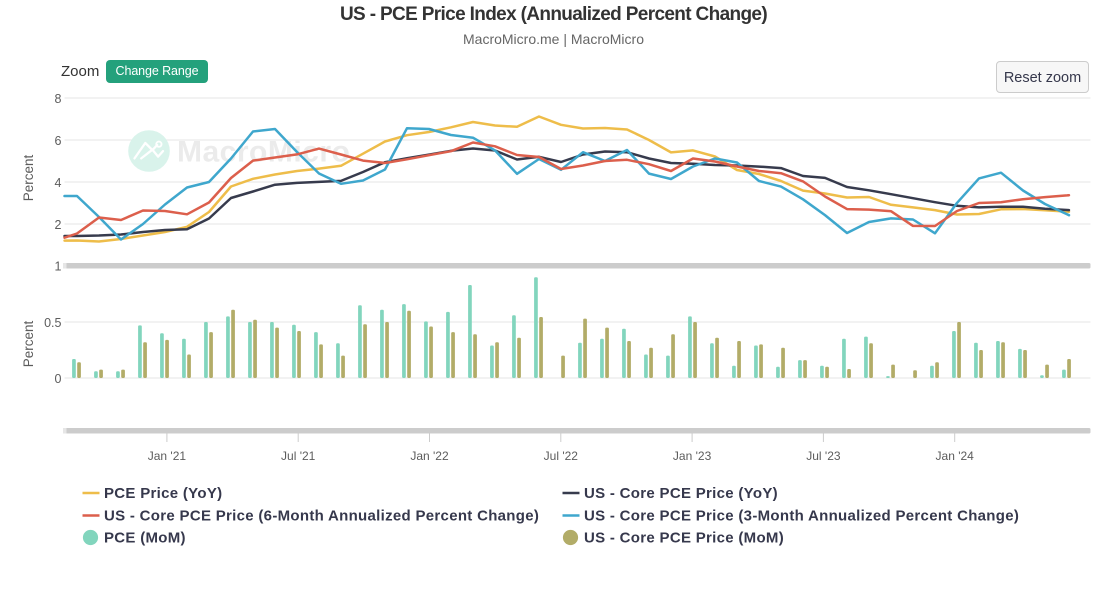  What do you see at coordinates (429, 456) in the screenshot?
I see `svg-text: Jan '22` at bounding box center [429, 456].